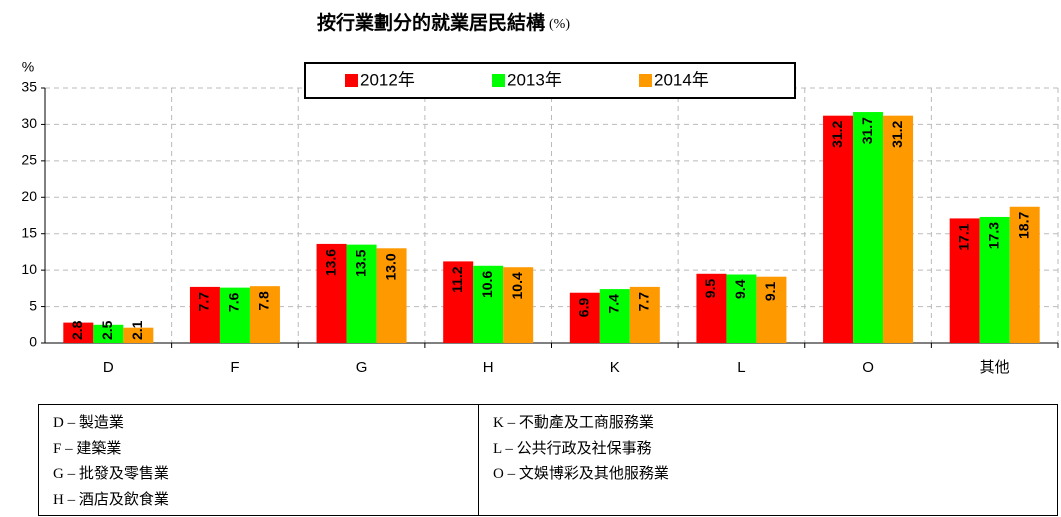 This screenshot has height=517, width=1061. I want to click on x-tick-label: 其他, so click(995, 367).